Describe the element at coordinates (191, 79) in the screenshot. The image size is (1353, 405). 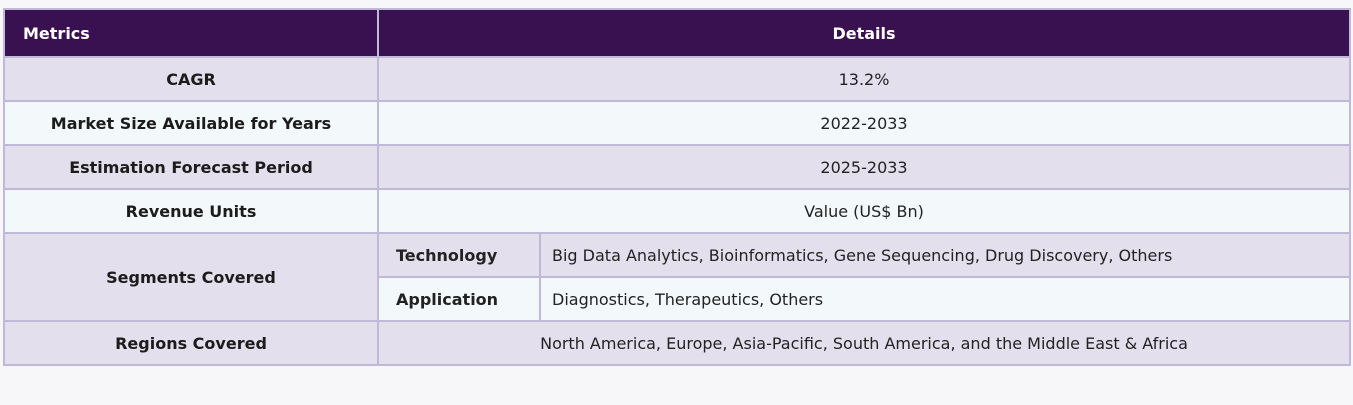
I see `metric-label: CAGR` at that location.